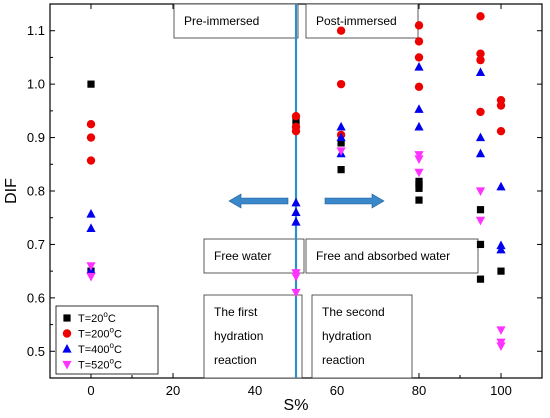 This screenshot has height=418, width=550. I want to click on free-absorbed-water-label-box, so click(392, 256).